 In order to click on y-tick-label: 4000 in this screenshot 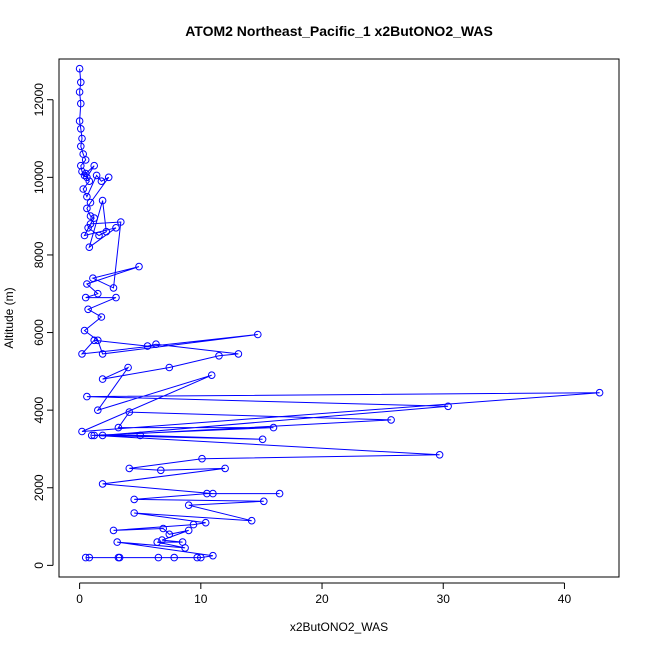, I will do `click(39, 409)`.